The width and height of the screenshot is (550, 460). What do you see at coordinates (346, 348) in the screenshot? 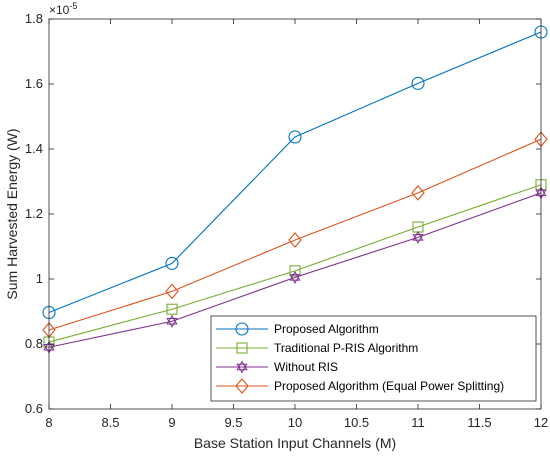
I see `legend-label: Traditional P-RIS Algorithm` at bounding box center [346, 348].